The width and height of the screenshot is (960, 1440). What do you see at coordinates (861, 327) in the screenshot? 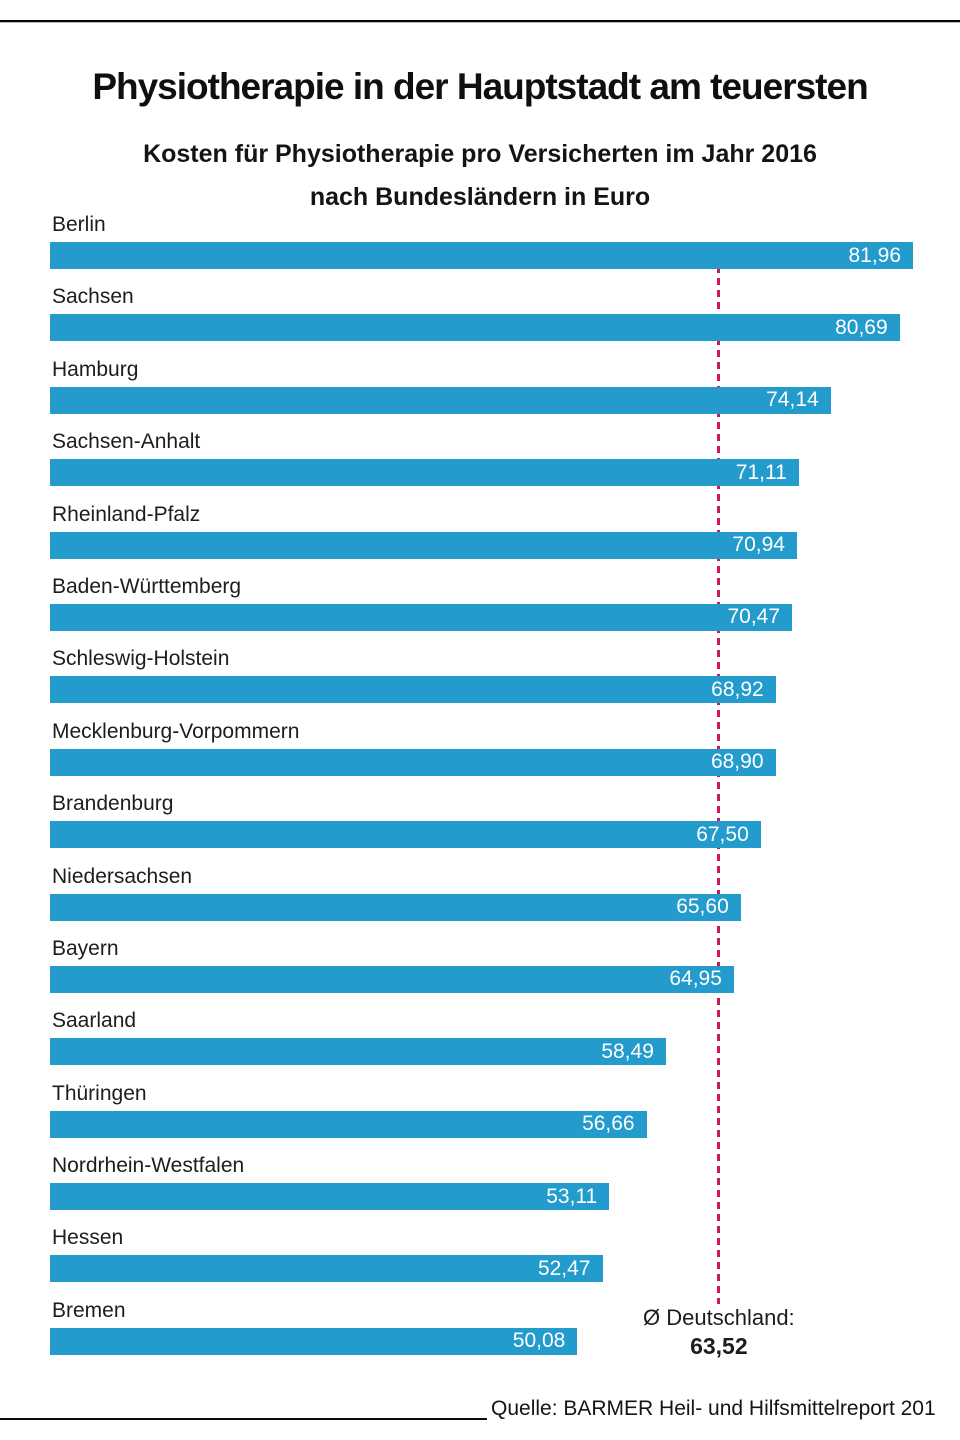
I see `value-label: 80,69` at bounding box center [861, 327].